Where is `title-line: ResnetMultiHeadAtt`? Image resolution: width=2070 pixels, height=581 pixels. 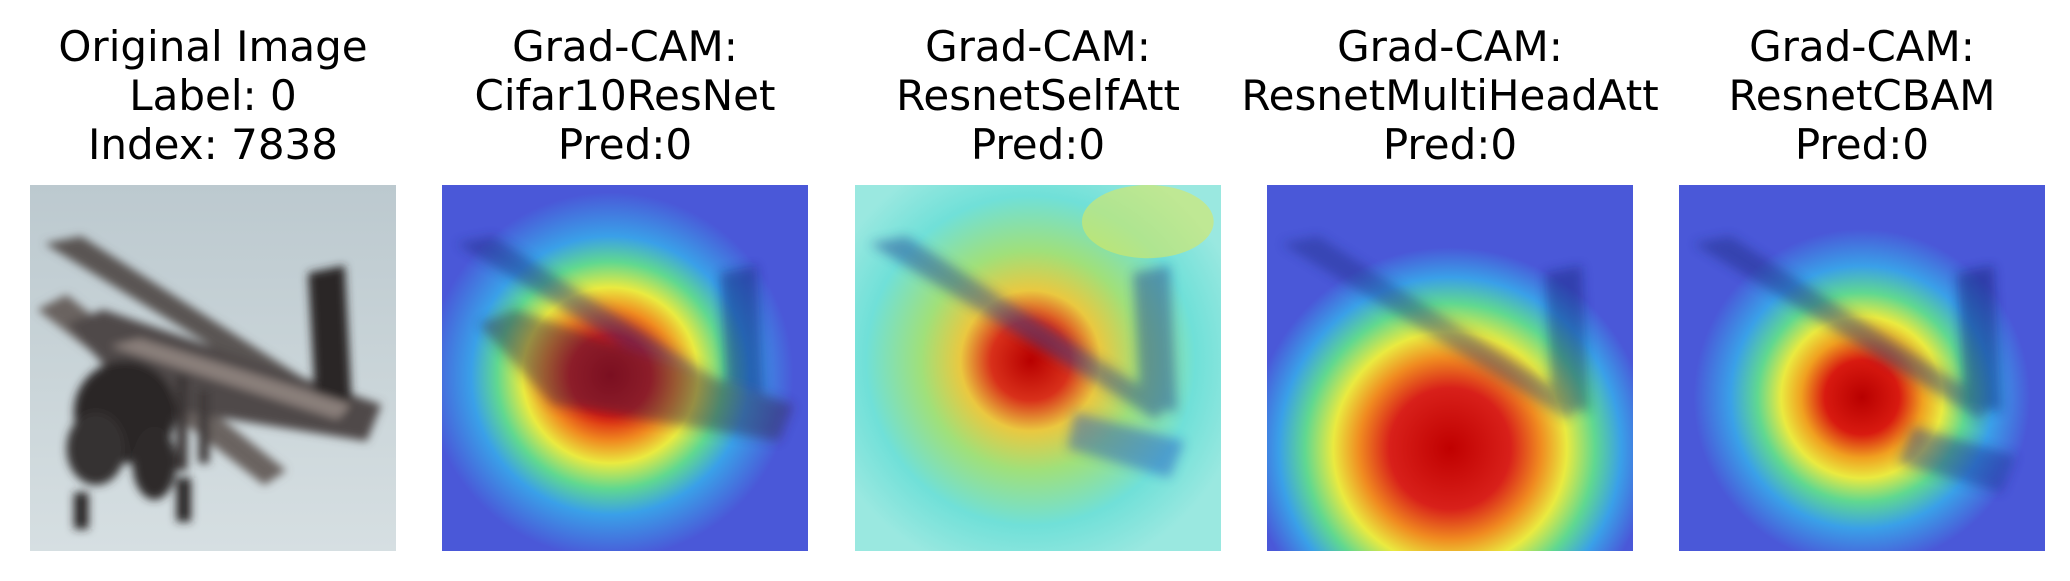 title-line: ResnetMultiHeadAtt is located at coordinates (1450, 95).